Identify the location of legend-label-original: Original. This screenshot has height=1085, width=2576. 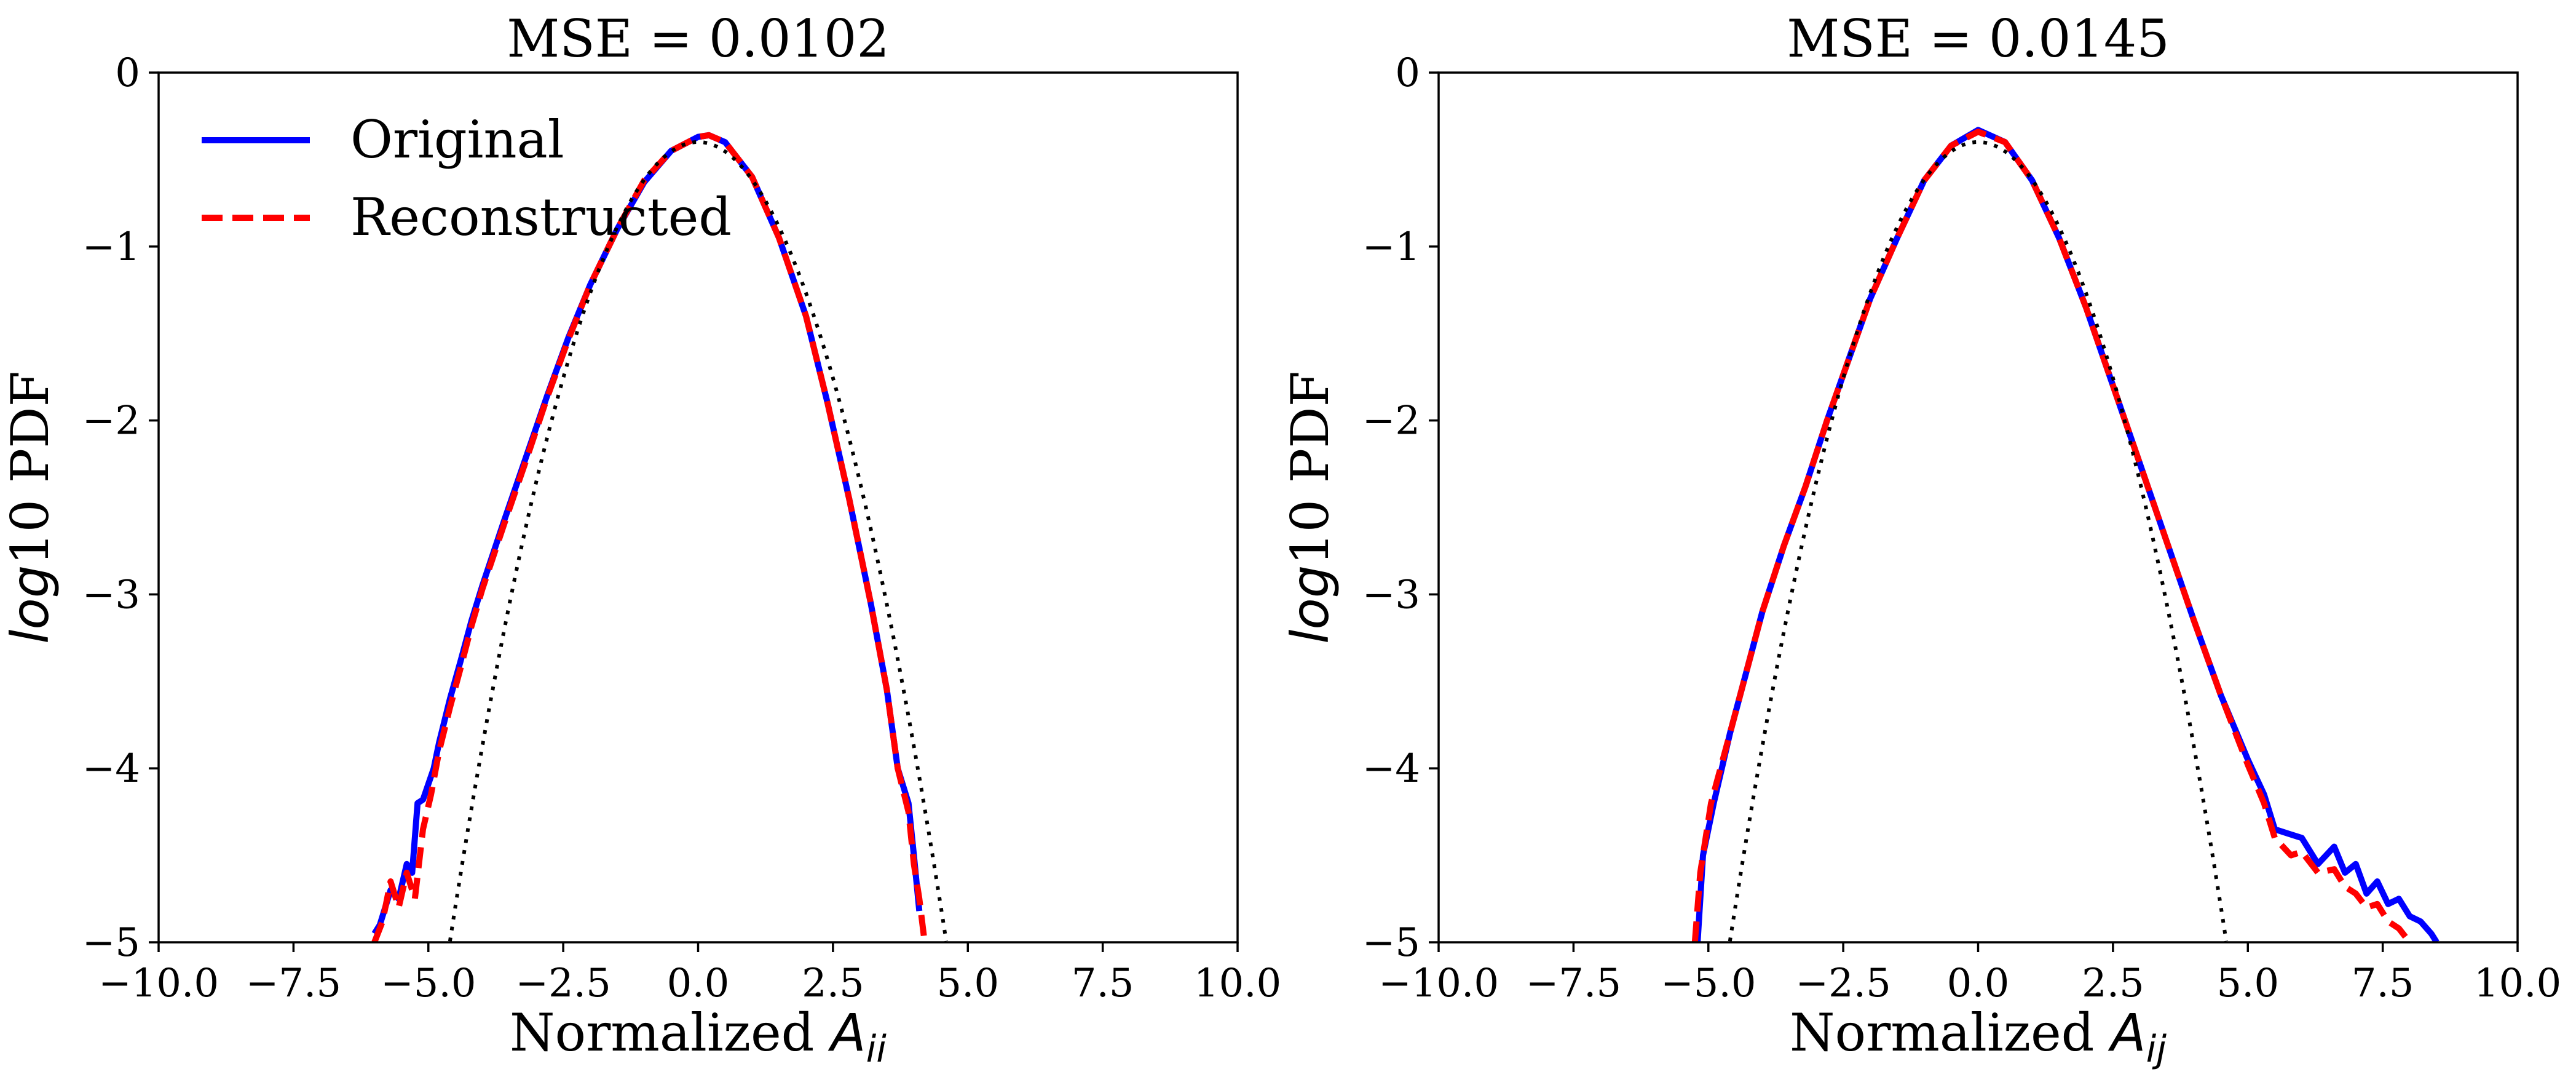
(457, 139).